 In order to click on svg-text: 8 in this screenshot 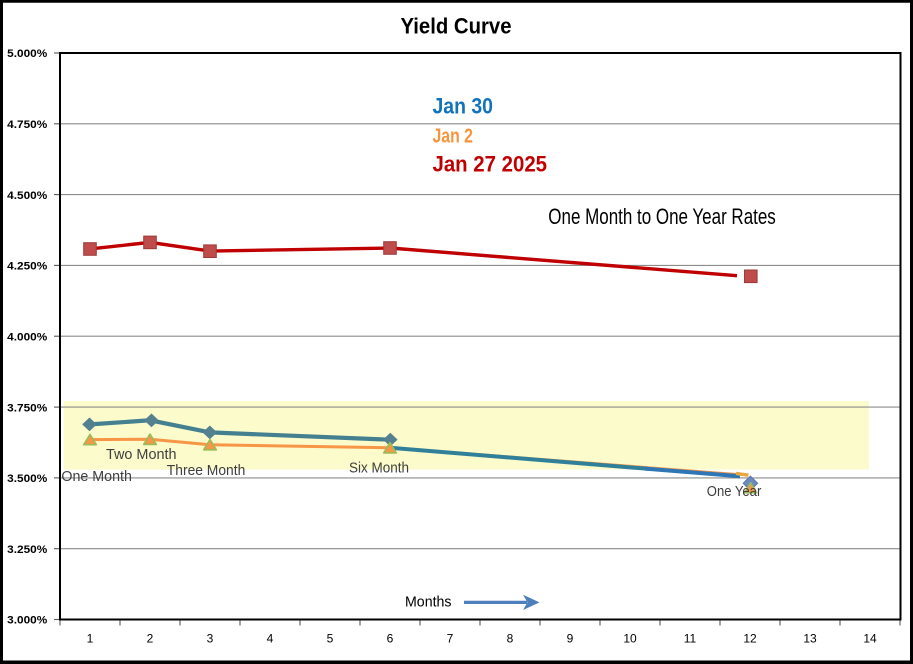, I will do `click(510, 639)`.